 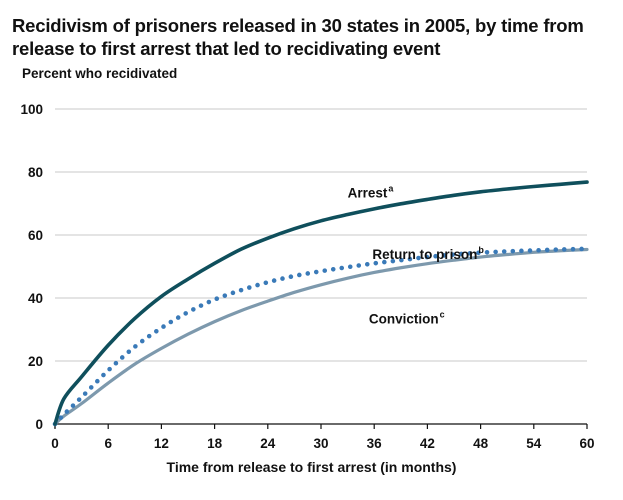 I want to click on y-tick-label: 20, so click(x=35, y=361).